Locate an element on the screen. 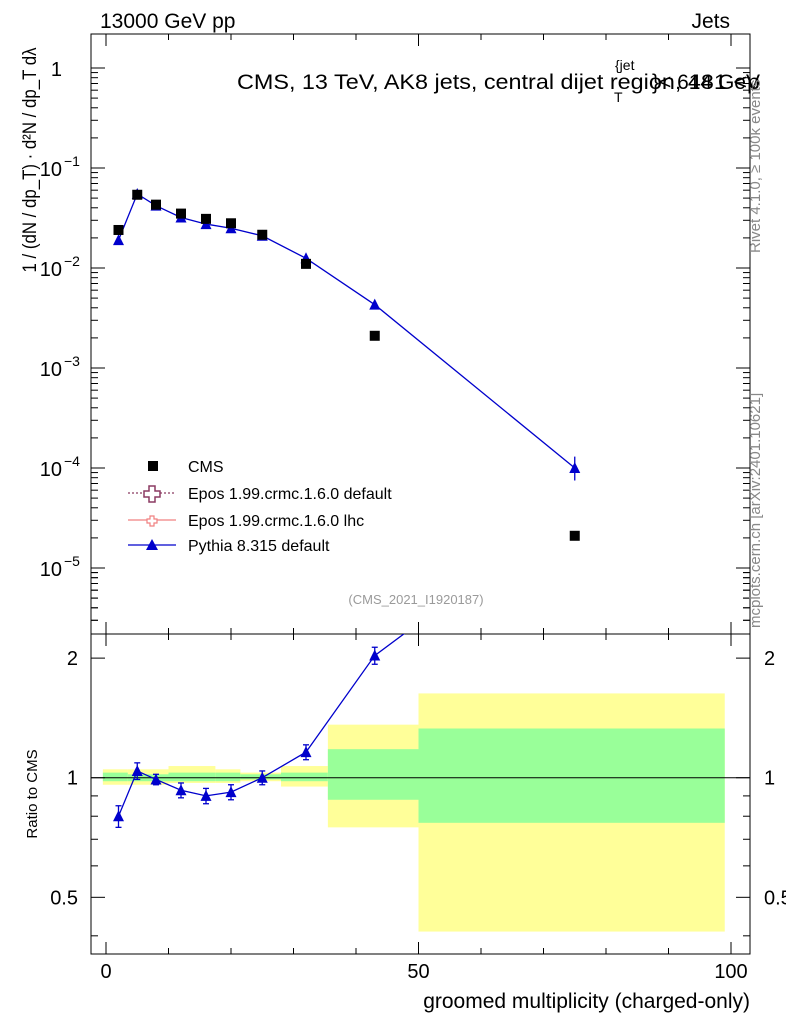 Image resolution: width=786 pixels, height=1024 pixels. ratio-ylabel: Ratio to CMS is located at coordinates (32, 793).